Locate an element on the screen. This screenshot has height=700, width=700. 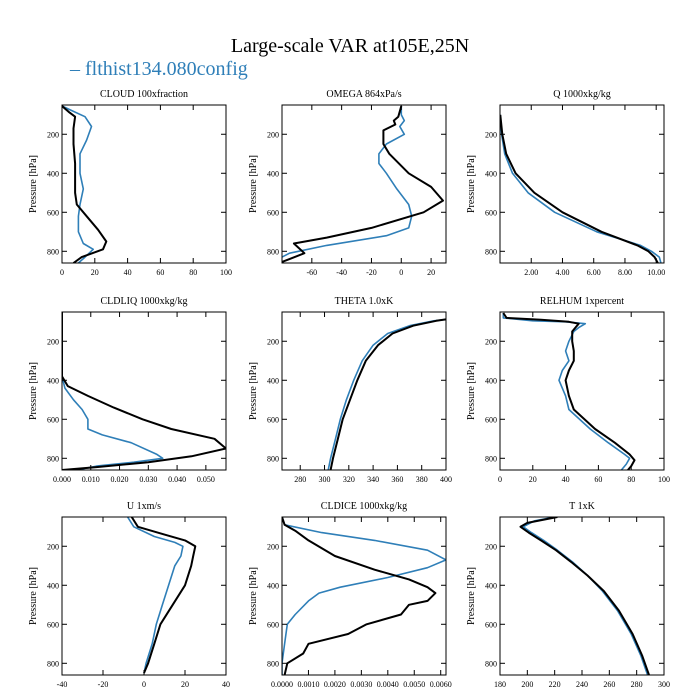
x-tick-label: 320 is located at coordinates (349, 479).